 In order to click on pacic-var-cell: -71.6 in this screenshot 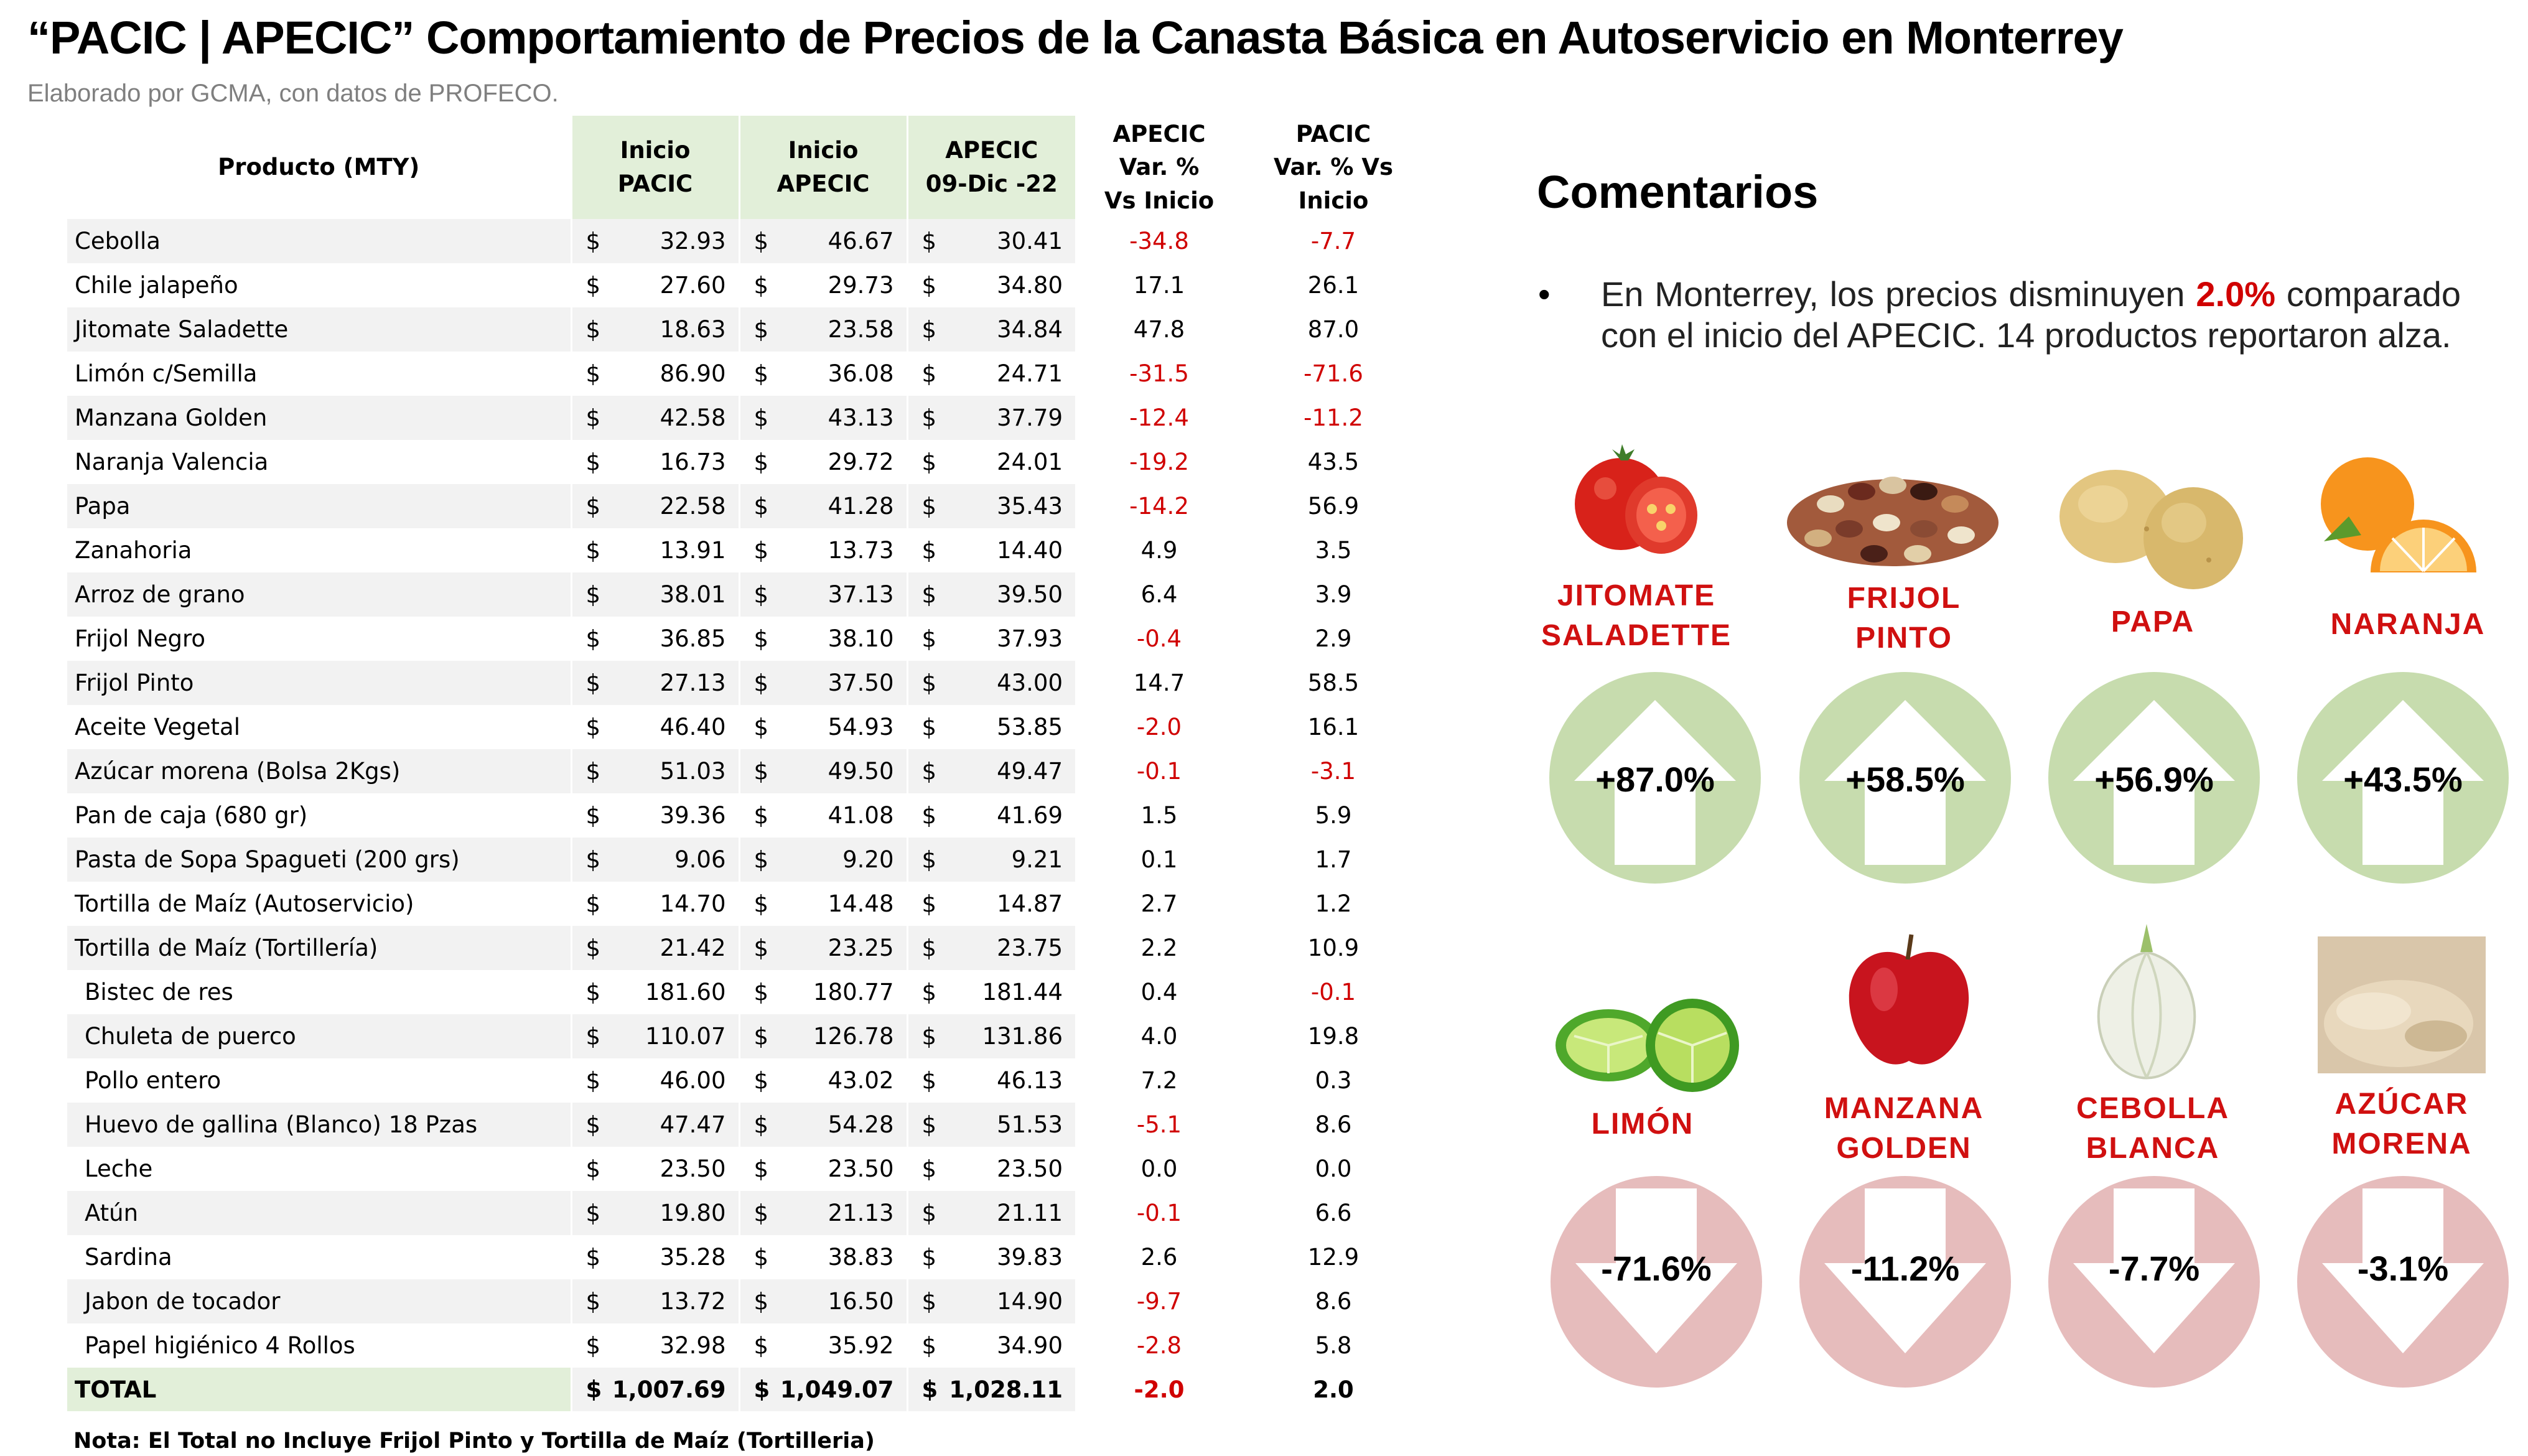, I will do `click(1333, 373)`.